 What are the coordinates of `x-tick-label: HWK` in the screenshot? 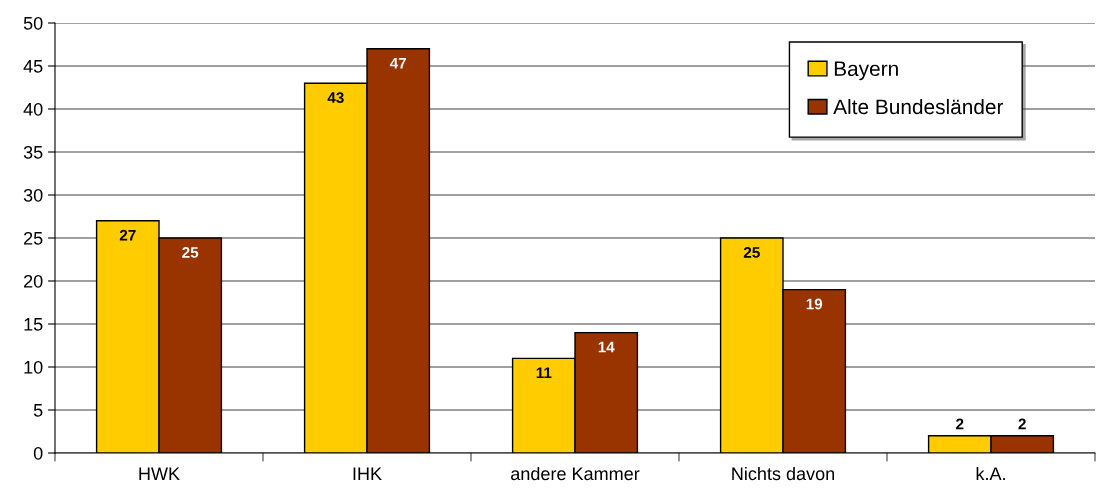 It's located at (159, 473).